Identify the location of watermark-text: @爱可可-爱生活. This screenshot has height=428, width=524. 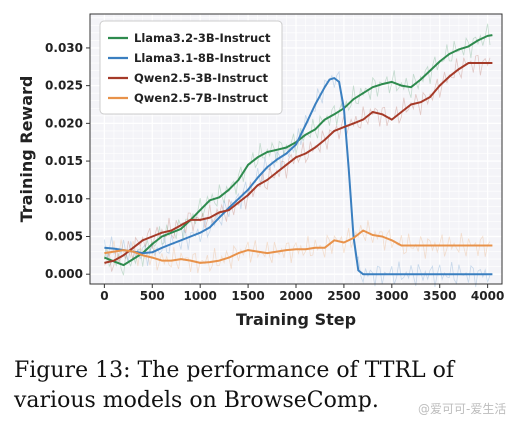
(462, 409).